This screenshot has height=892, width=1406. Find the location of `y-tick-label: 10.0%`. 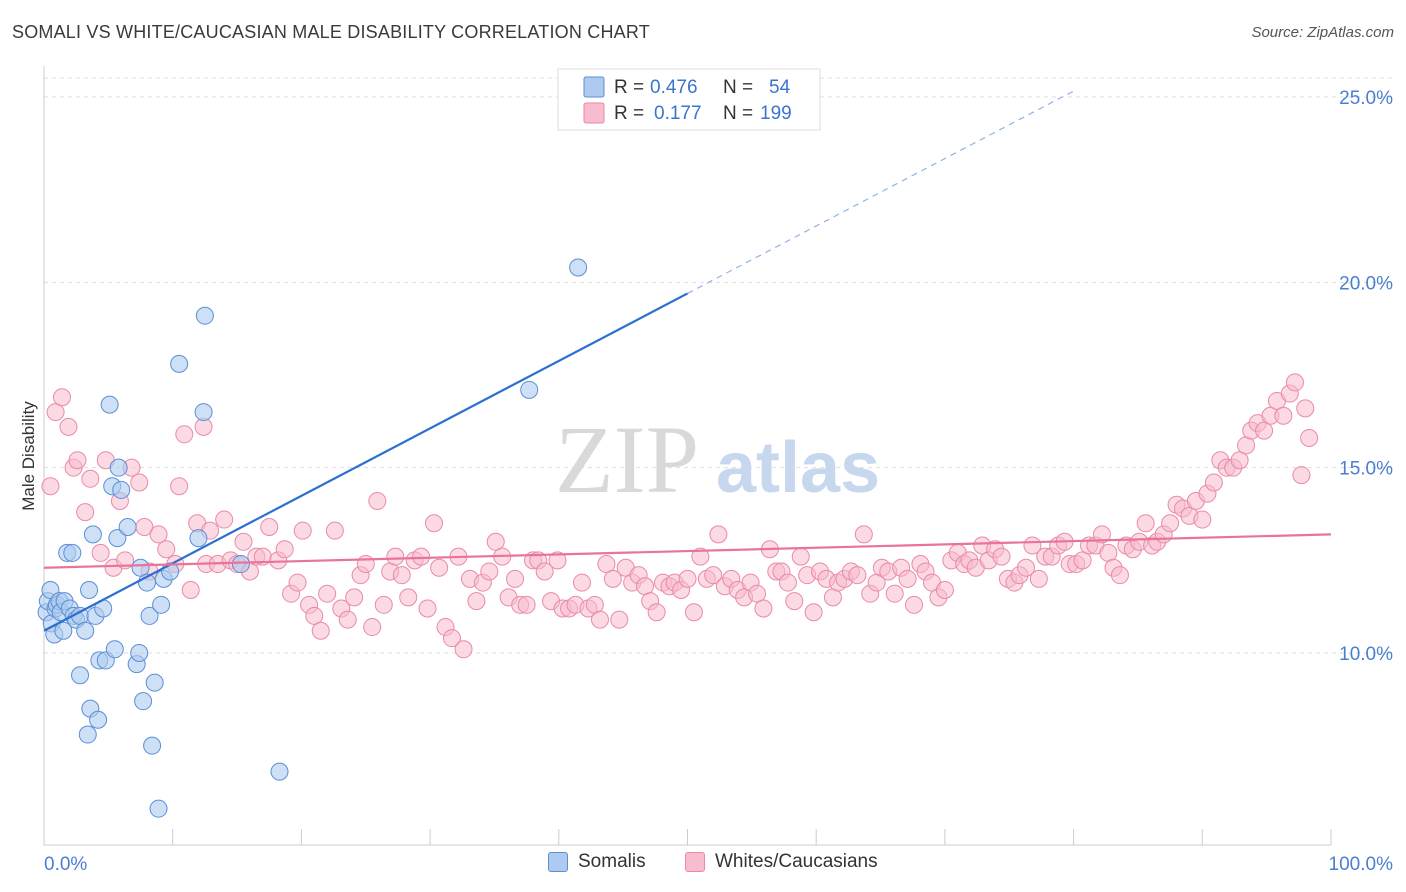

y-tick-label: 10.0% is located at coordinates (1366, 654).